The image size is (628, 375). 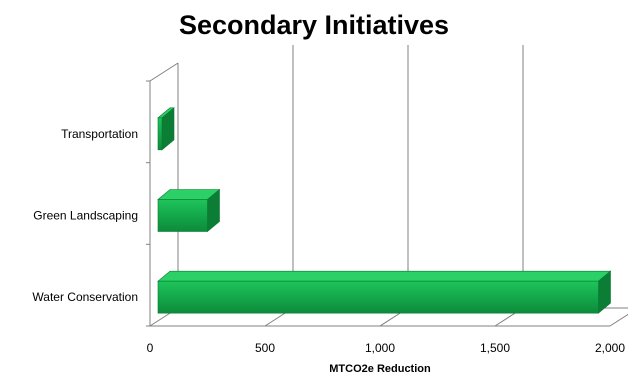 I want to click on category-label: Transportation, so click(x=99, y=134).